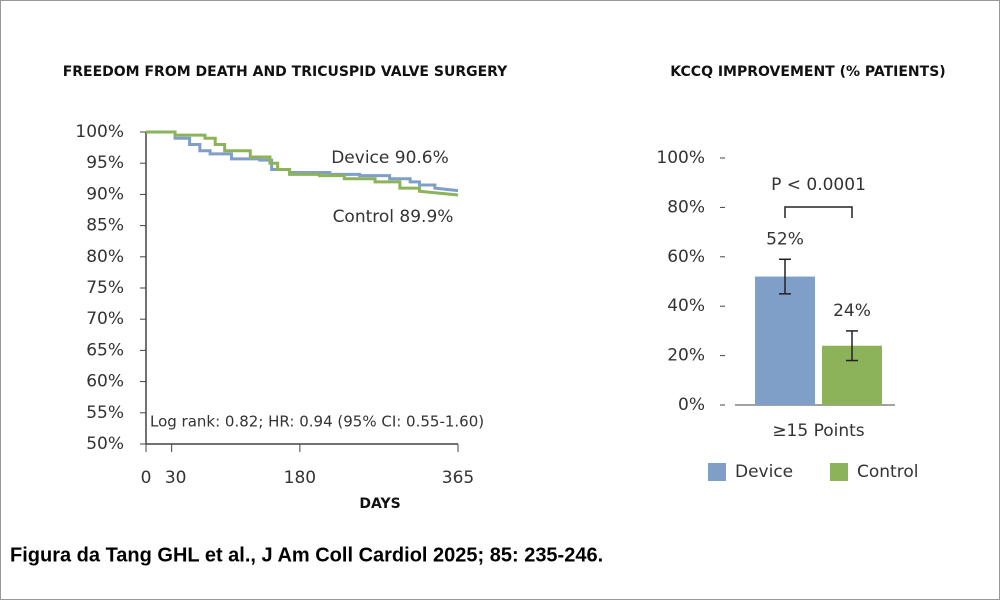 This screenshot has height=600, width=1000. What do you see at coordinates (818, 212) in the screenshot?
I see `bracket` at bounding box center [818, 212].